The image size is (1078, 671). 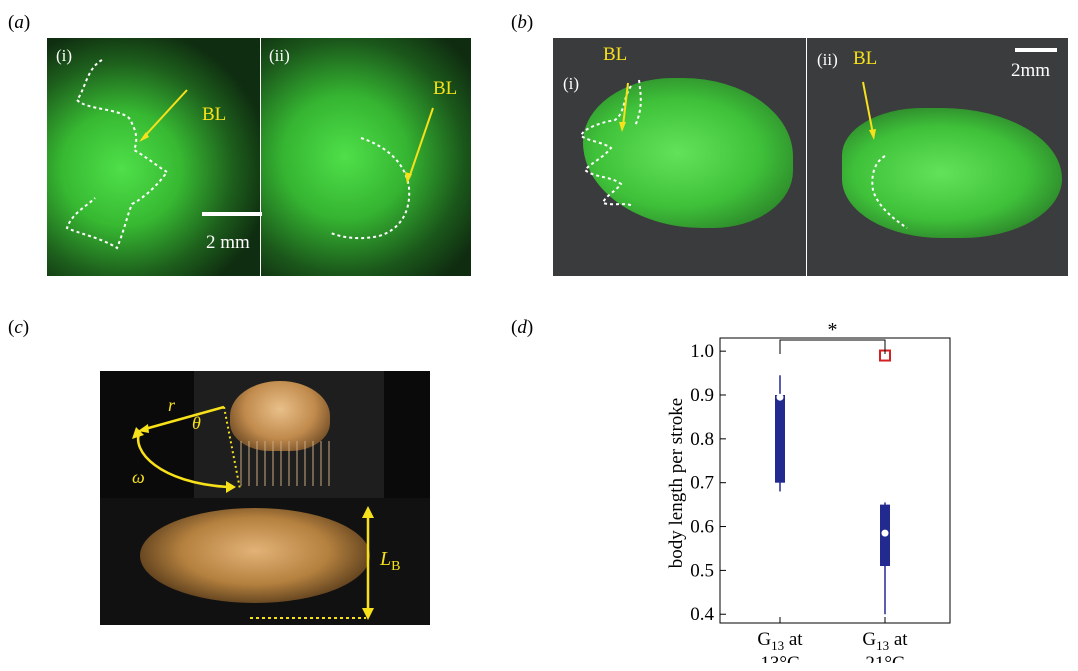 What do you see at coordinates (702, 395) in the screenshot?
I see `y-tick-label: 0.9` at bounding box center [702, 395].